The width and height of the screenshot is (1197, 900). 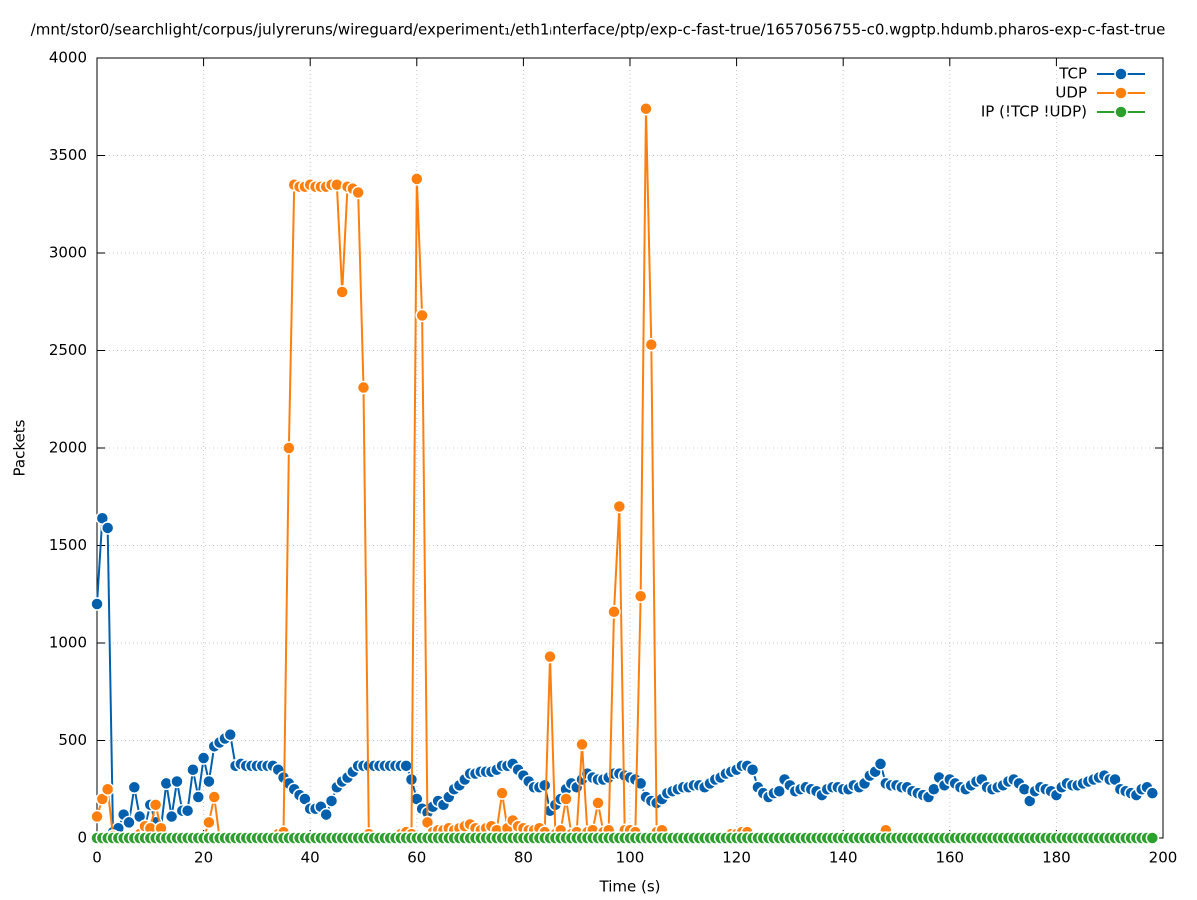 What do you see at coordinates (68, 350) in the screenshot?
I see `y-tick-label: 2500` at bounding box center [68, 350].